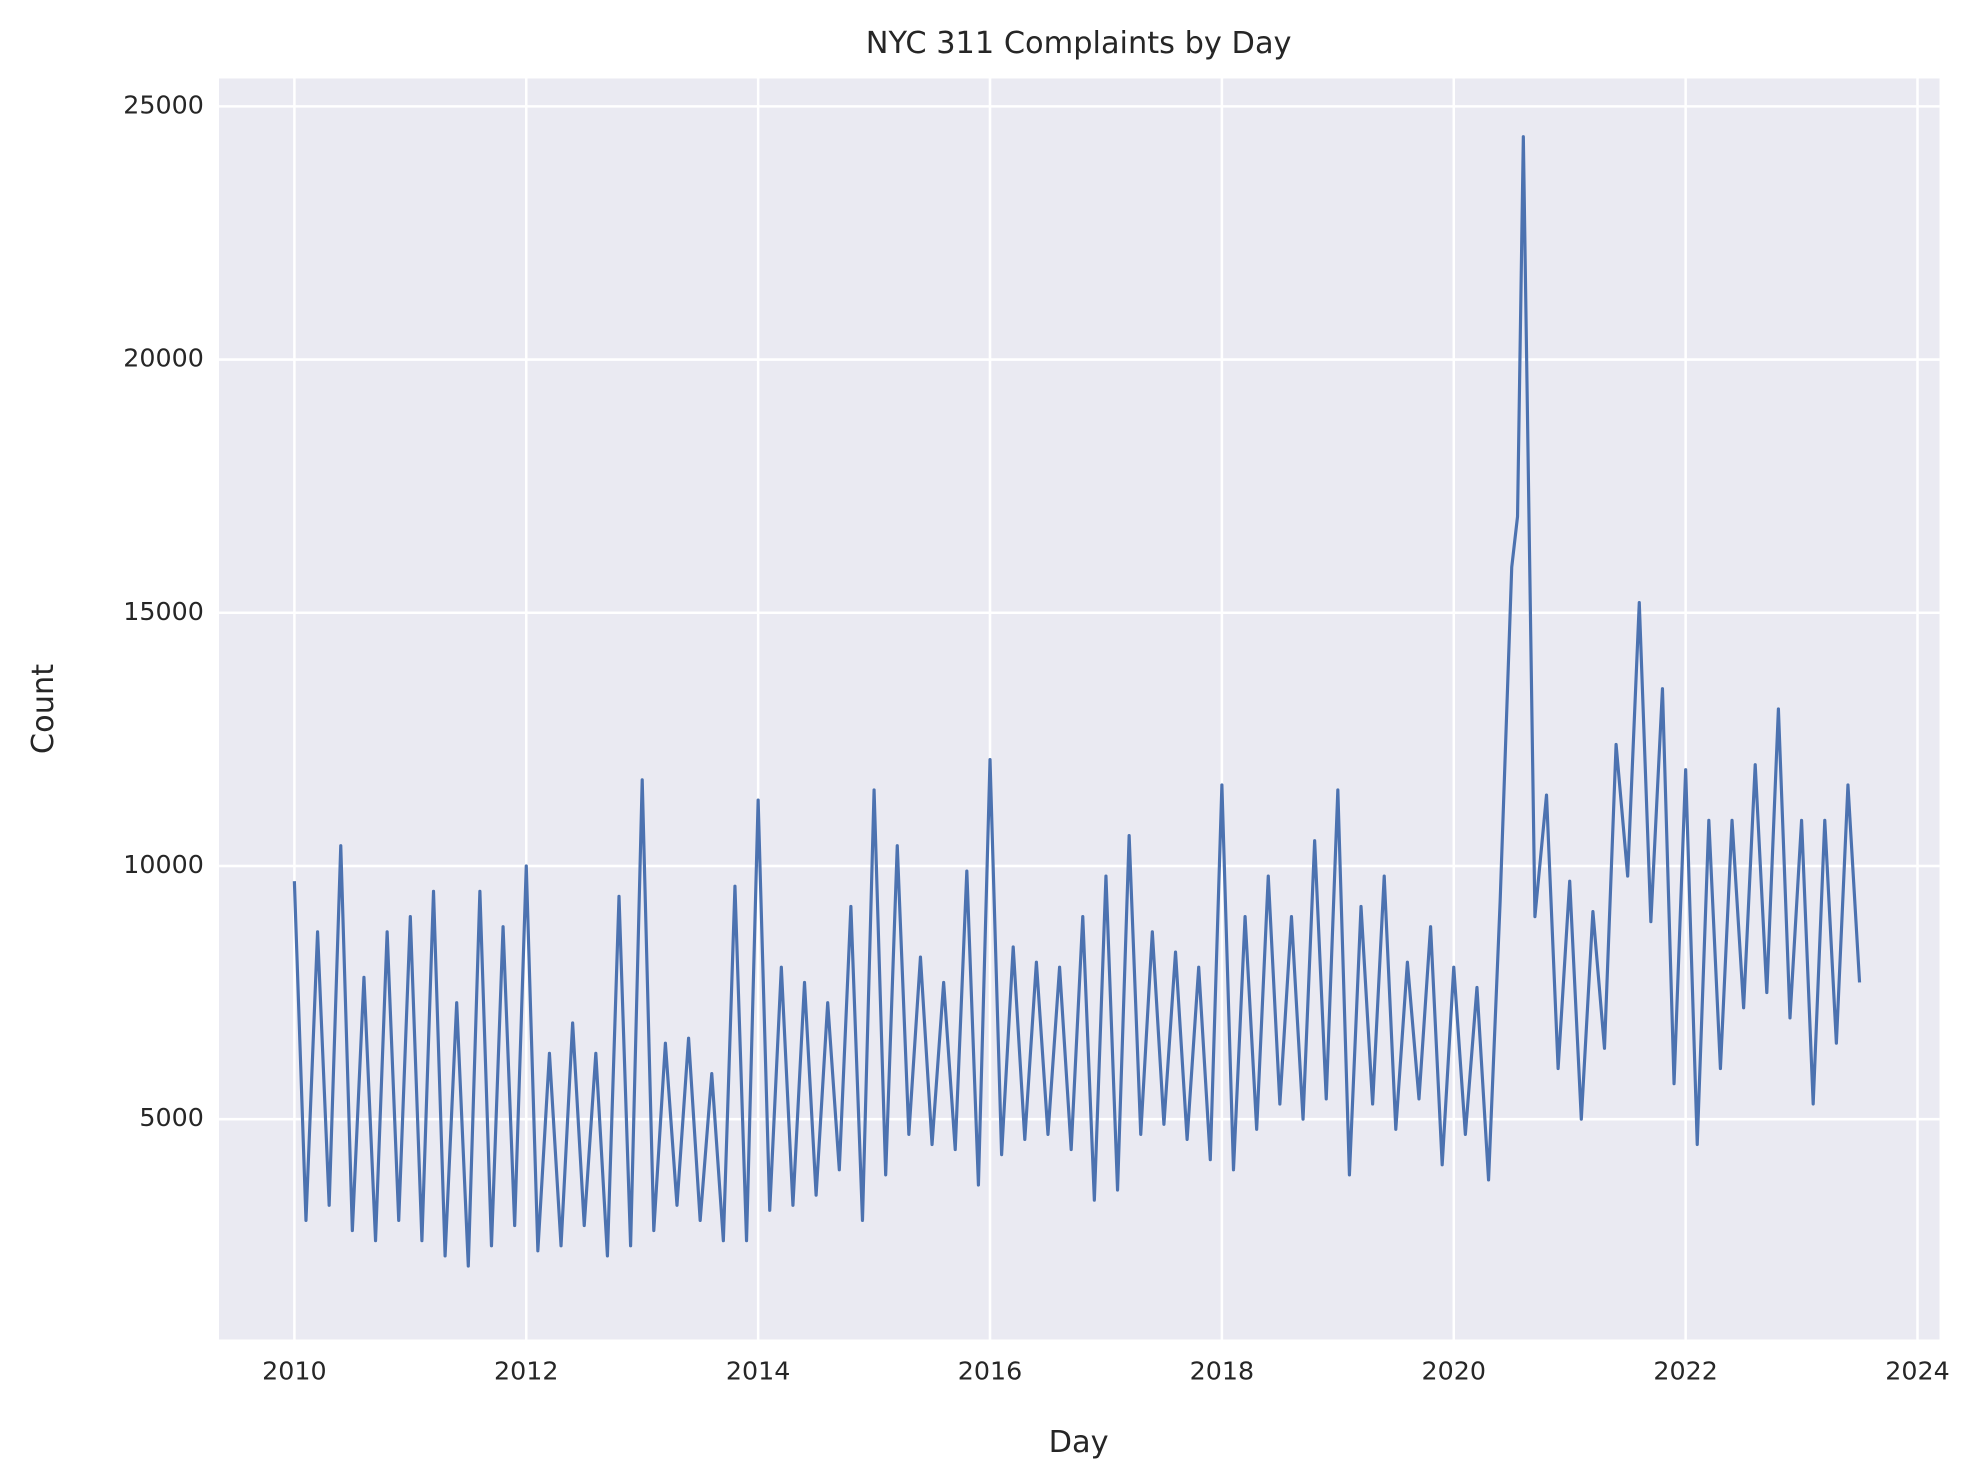  What do you see at coordinates (163, 864) in the screenshot?
I see `y-tick-label: 10000` at bounding box center [163, 864].